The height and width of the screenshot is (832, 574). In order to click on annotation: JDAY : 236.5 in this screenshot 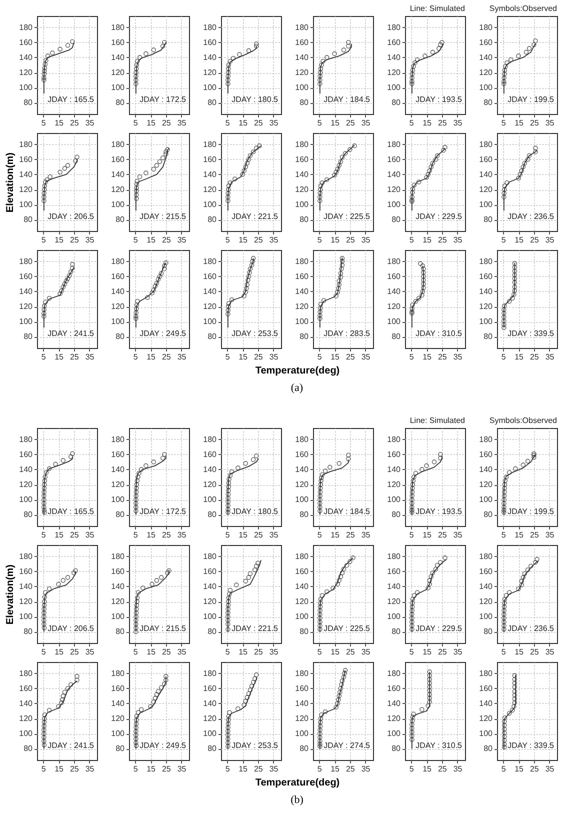, I will do `click(531, 216)`.